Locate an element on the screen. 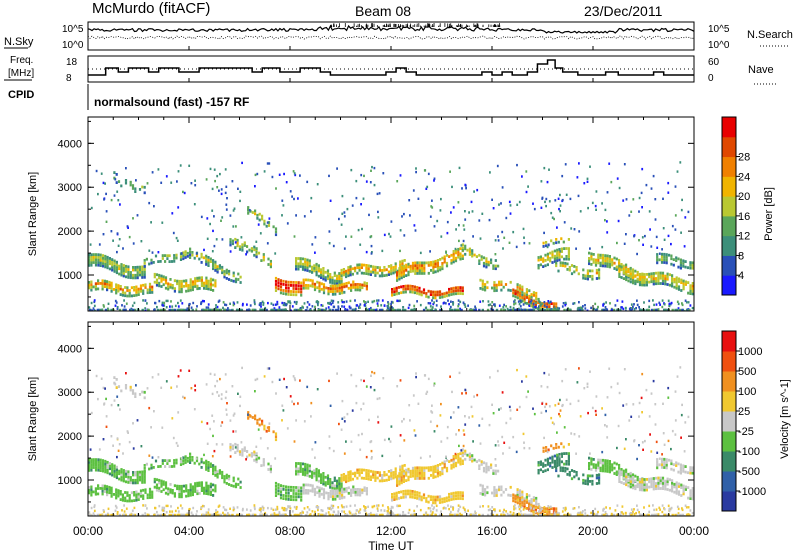 Image resolution: width=800 pixels, height=554 pixels. power-colorbar-swatch is located at coordinates (729, 166).